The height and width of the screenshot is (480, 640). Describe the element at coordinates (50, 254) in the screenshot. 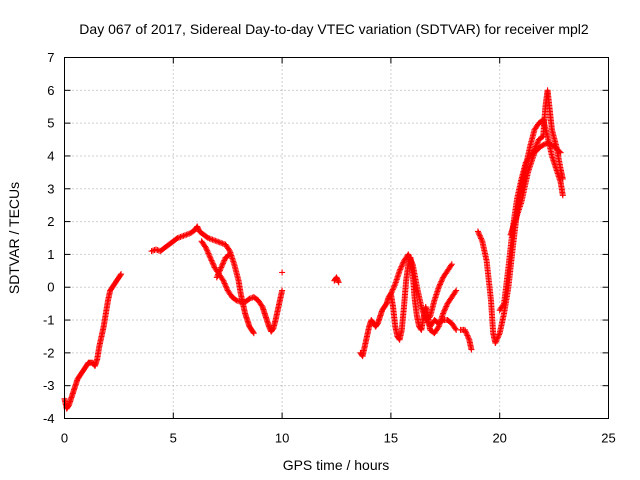

I see `y-tick-label: 1` at that location.